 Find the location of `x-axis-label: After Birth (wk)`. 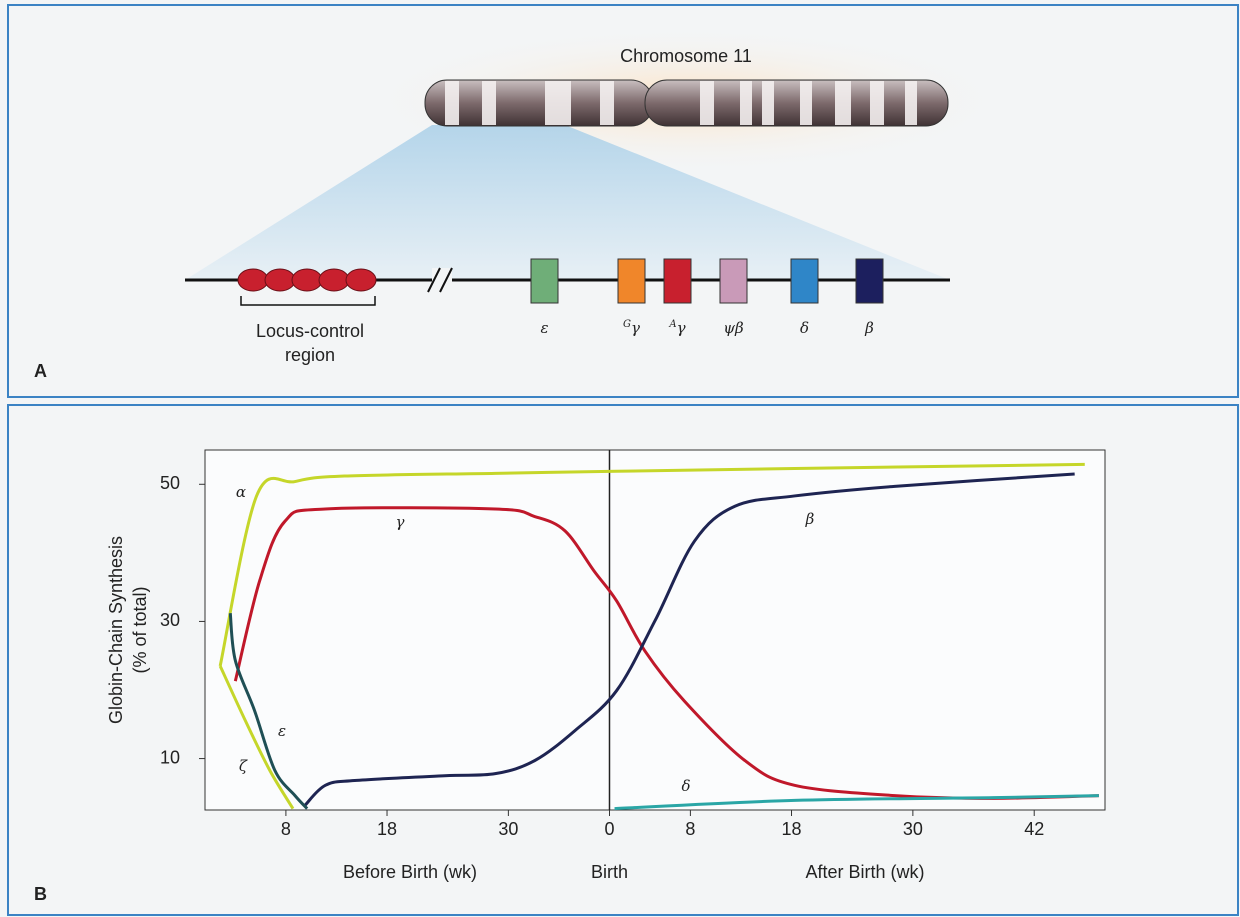

x-axis-label: After Birth (wk) is located at coordinates (864, 872).